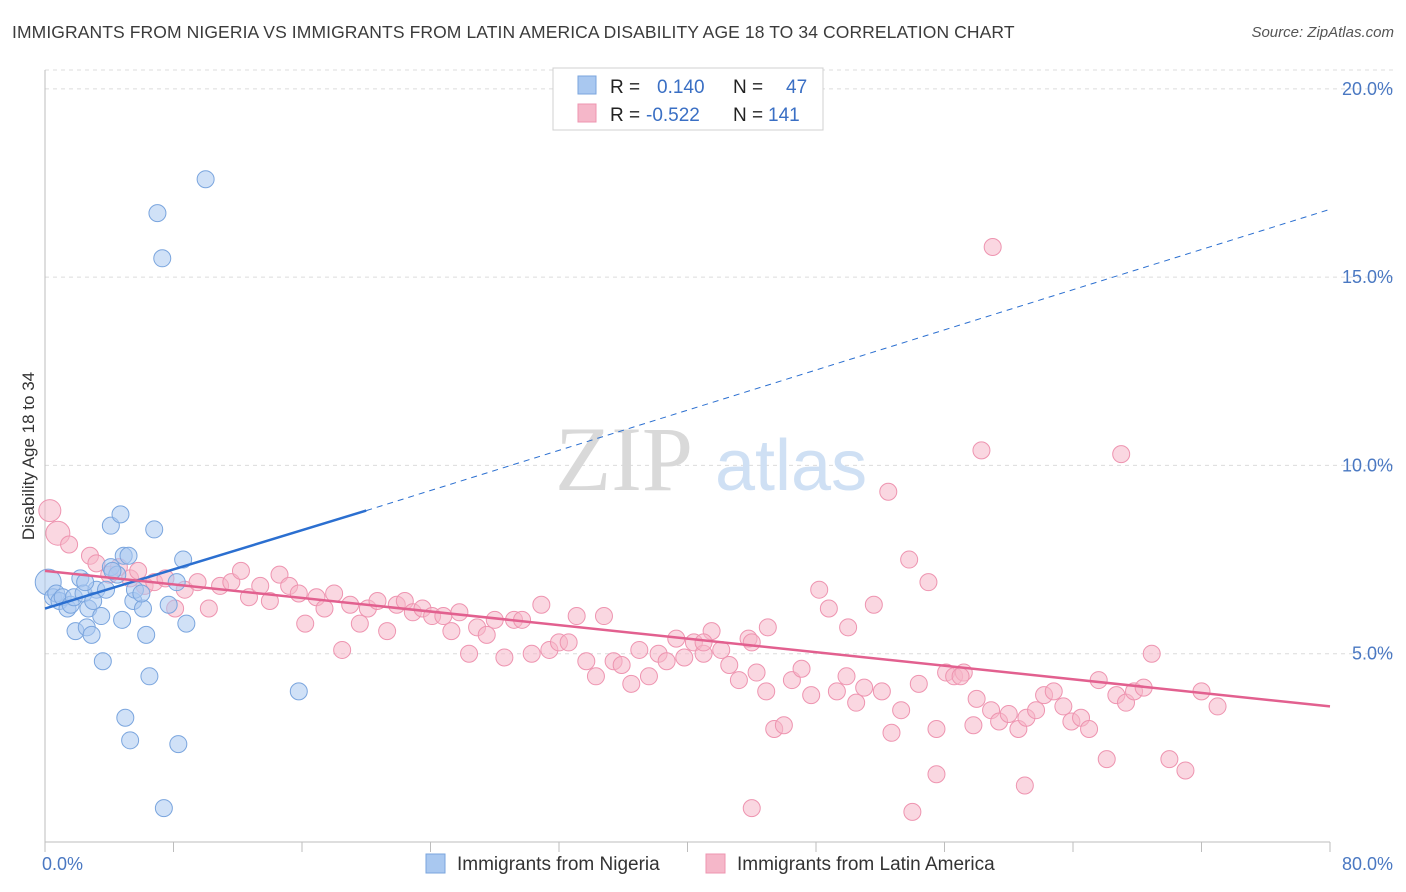 The image size is (1406, 892). I want to click on x-tick-label-1: 80.0%, so click(1367, 864).